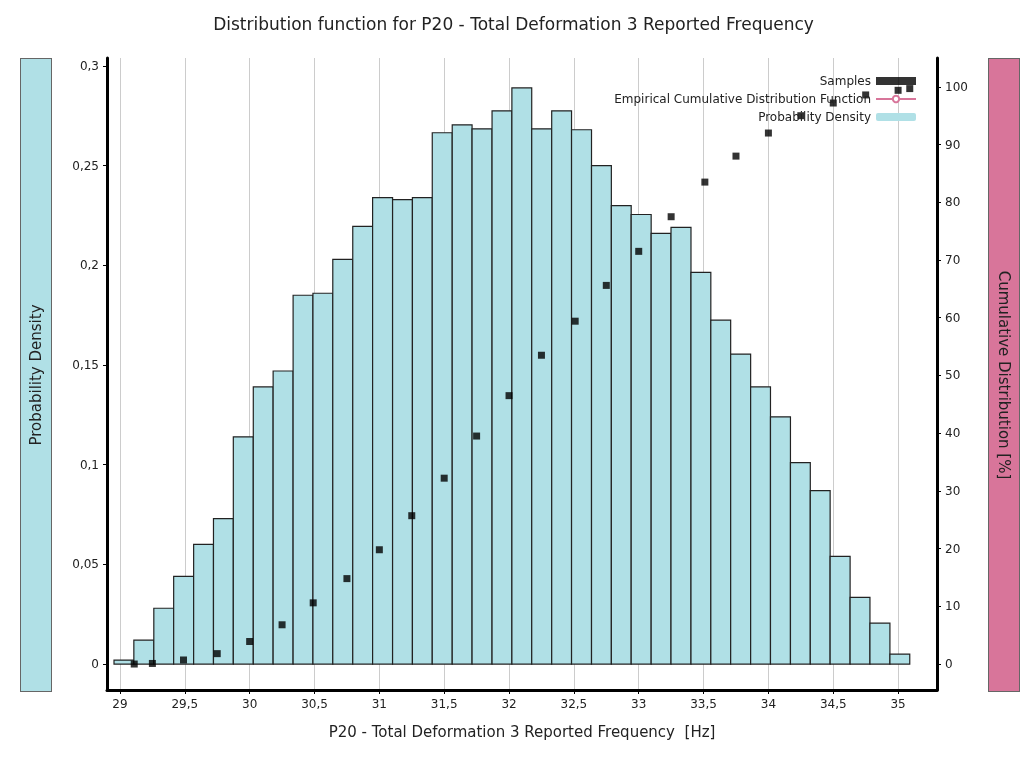 Image resolution: width=1027 pixels, height=769 pixels. I want to click on y-tick-label: 0,3, so click(89, 65).